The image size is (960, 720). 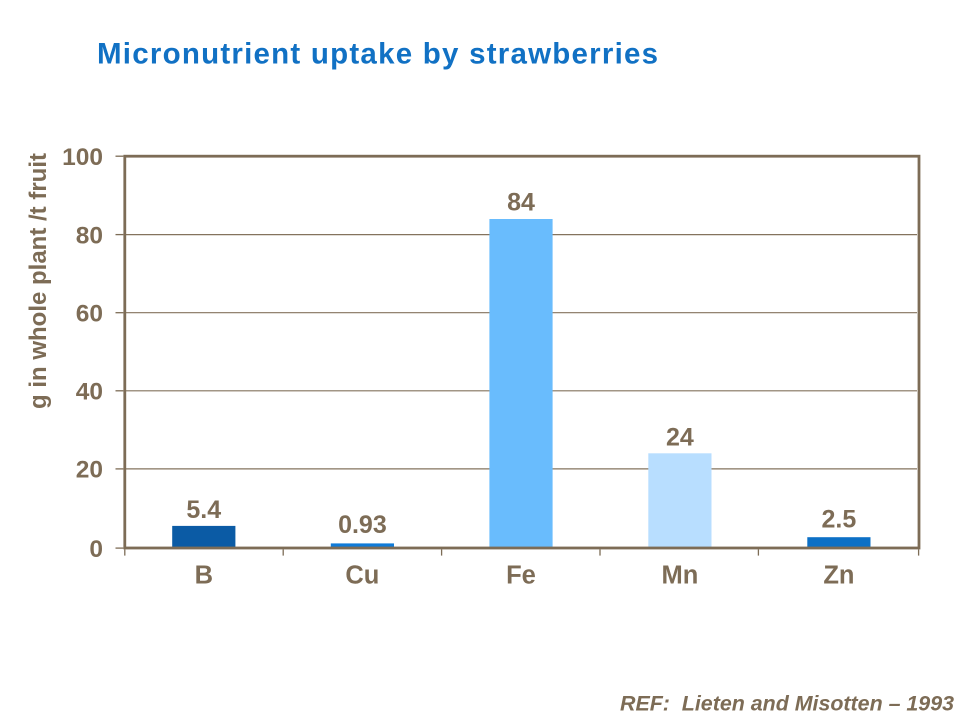 What do you see at coordinates (89, 470) in the screenshot?
I see `svg-text: 20` at bounding box center [89, 470].